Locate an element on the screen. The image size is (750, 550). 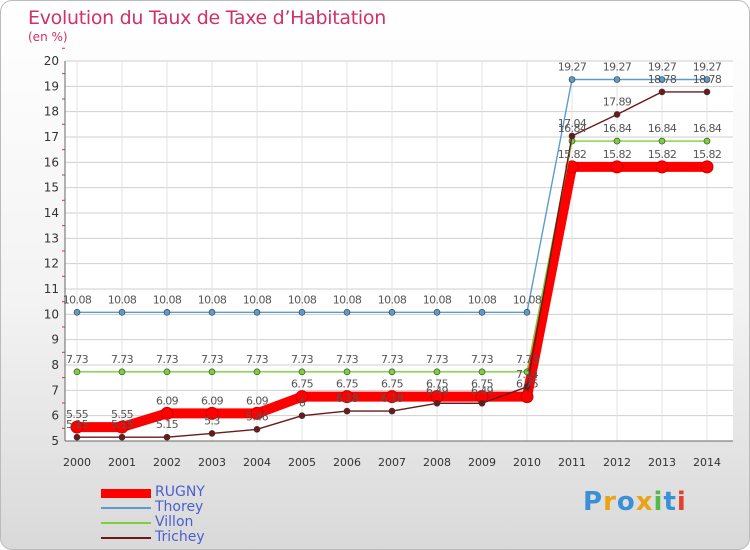
y-tick-label: 7 is located at coordinates (55, 390).